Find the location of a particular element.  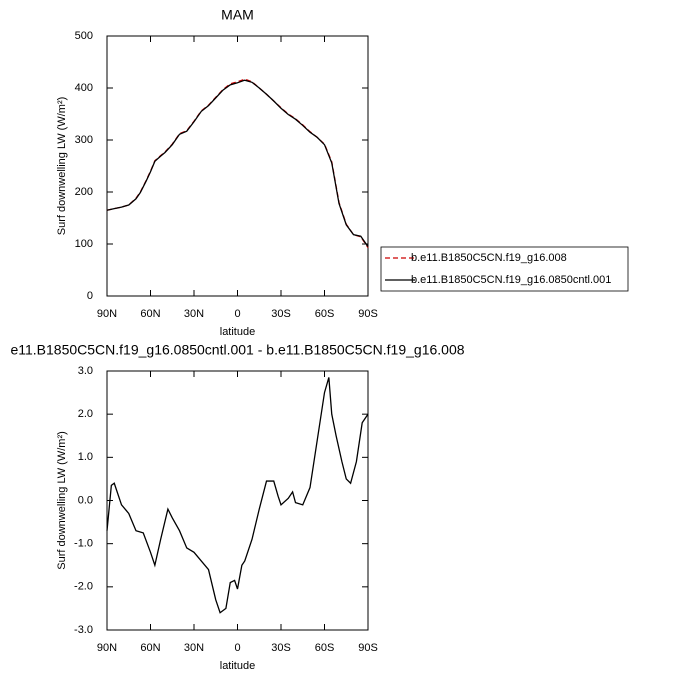

y-tick-label: -3.0 is located at coordinates (83, 630).